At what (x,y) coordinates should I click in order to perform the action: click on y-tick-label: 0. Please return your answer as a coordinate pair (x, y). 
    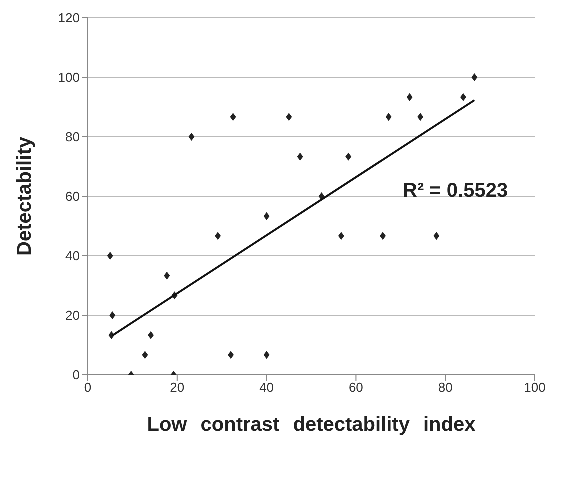
    Looking at the image, I should click on (76, 375).